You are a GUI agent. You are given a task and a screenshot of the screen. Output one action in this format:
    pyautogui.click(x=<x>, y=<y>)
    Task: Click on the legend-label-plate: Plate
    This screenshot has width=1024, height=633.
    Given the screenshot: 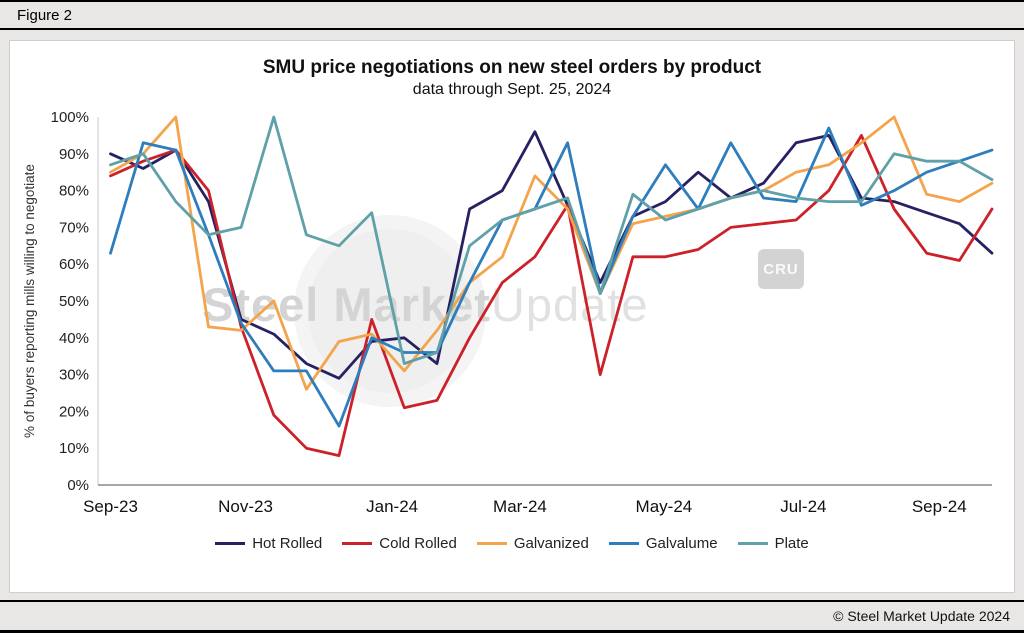 What is the action you would take?
    pyautogui.click(x=791, y=543)
    